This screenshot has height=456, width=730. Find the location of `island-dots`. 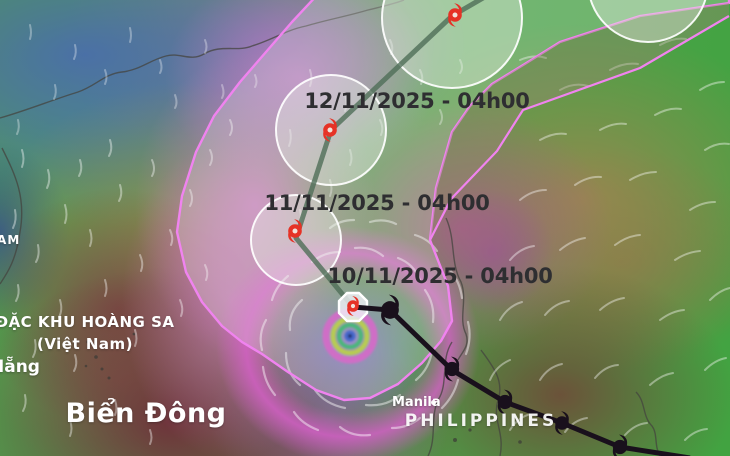

island-dots is located at coordinates (303, 388).